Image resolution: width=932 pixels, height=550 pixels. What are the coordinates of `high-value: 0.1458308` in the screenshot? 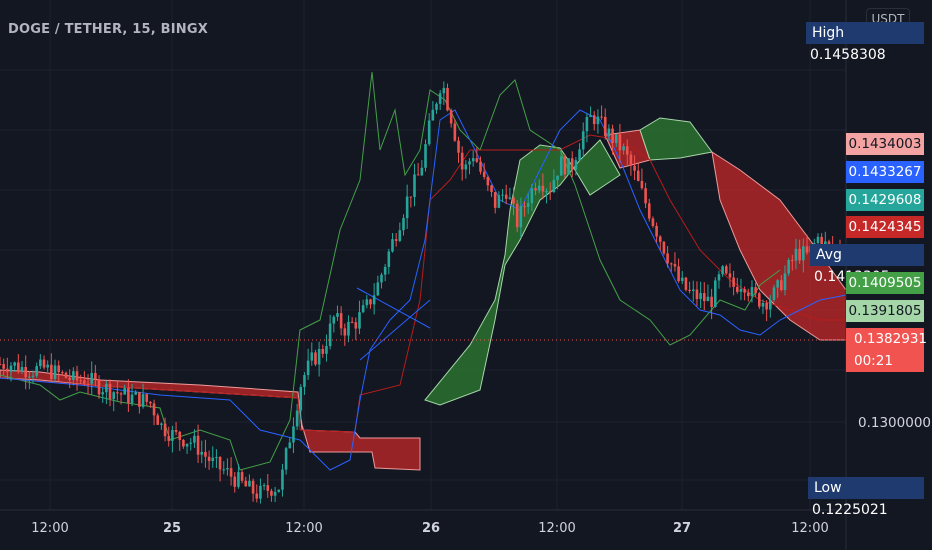 It's located at (848, 55).